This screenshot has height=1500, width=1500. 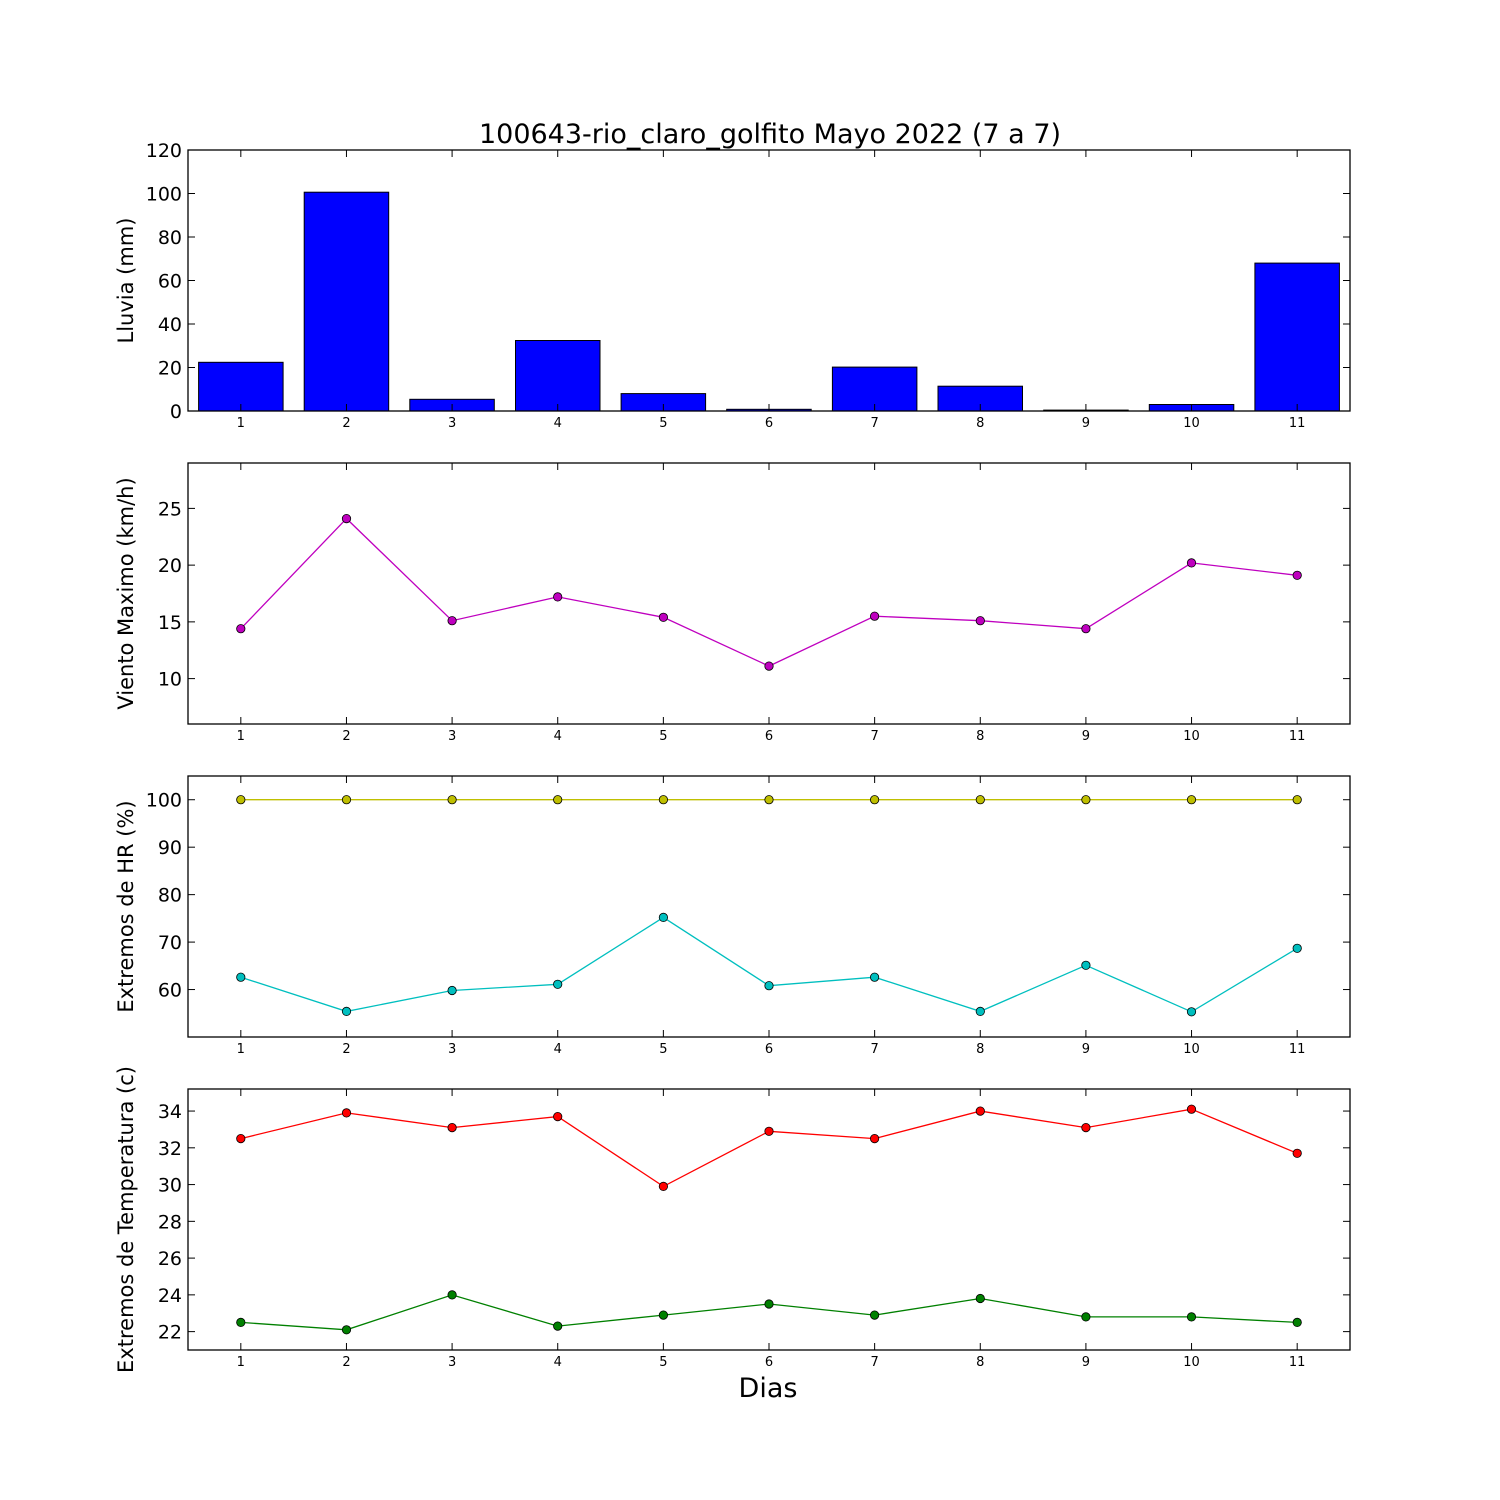 What do you see at coordinates (170, 325) in the screenshot?
I see `y-tick-label: 40` at bounding box center [170, 325].